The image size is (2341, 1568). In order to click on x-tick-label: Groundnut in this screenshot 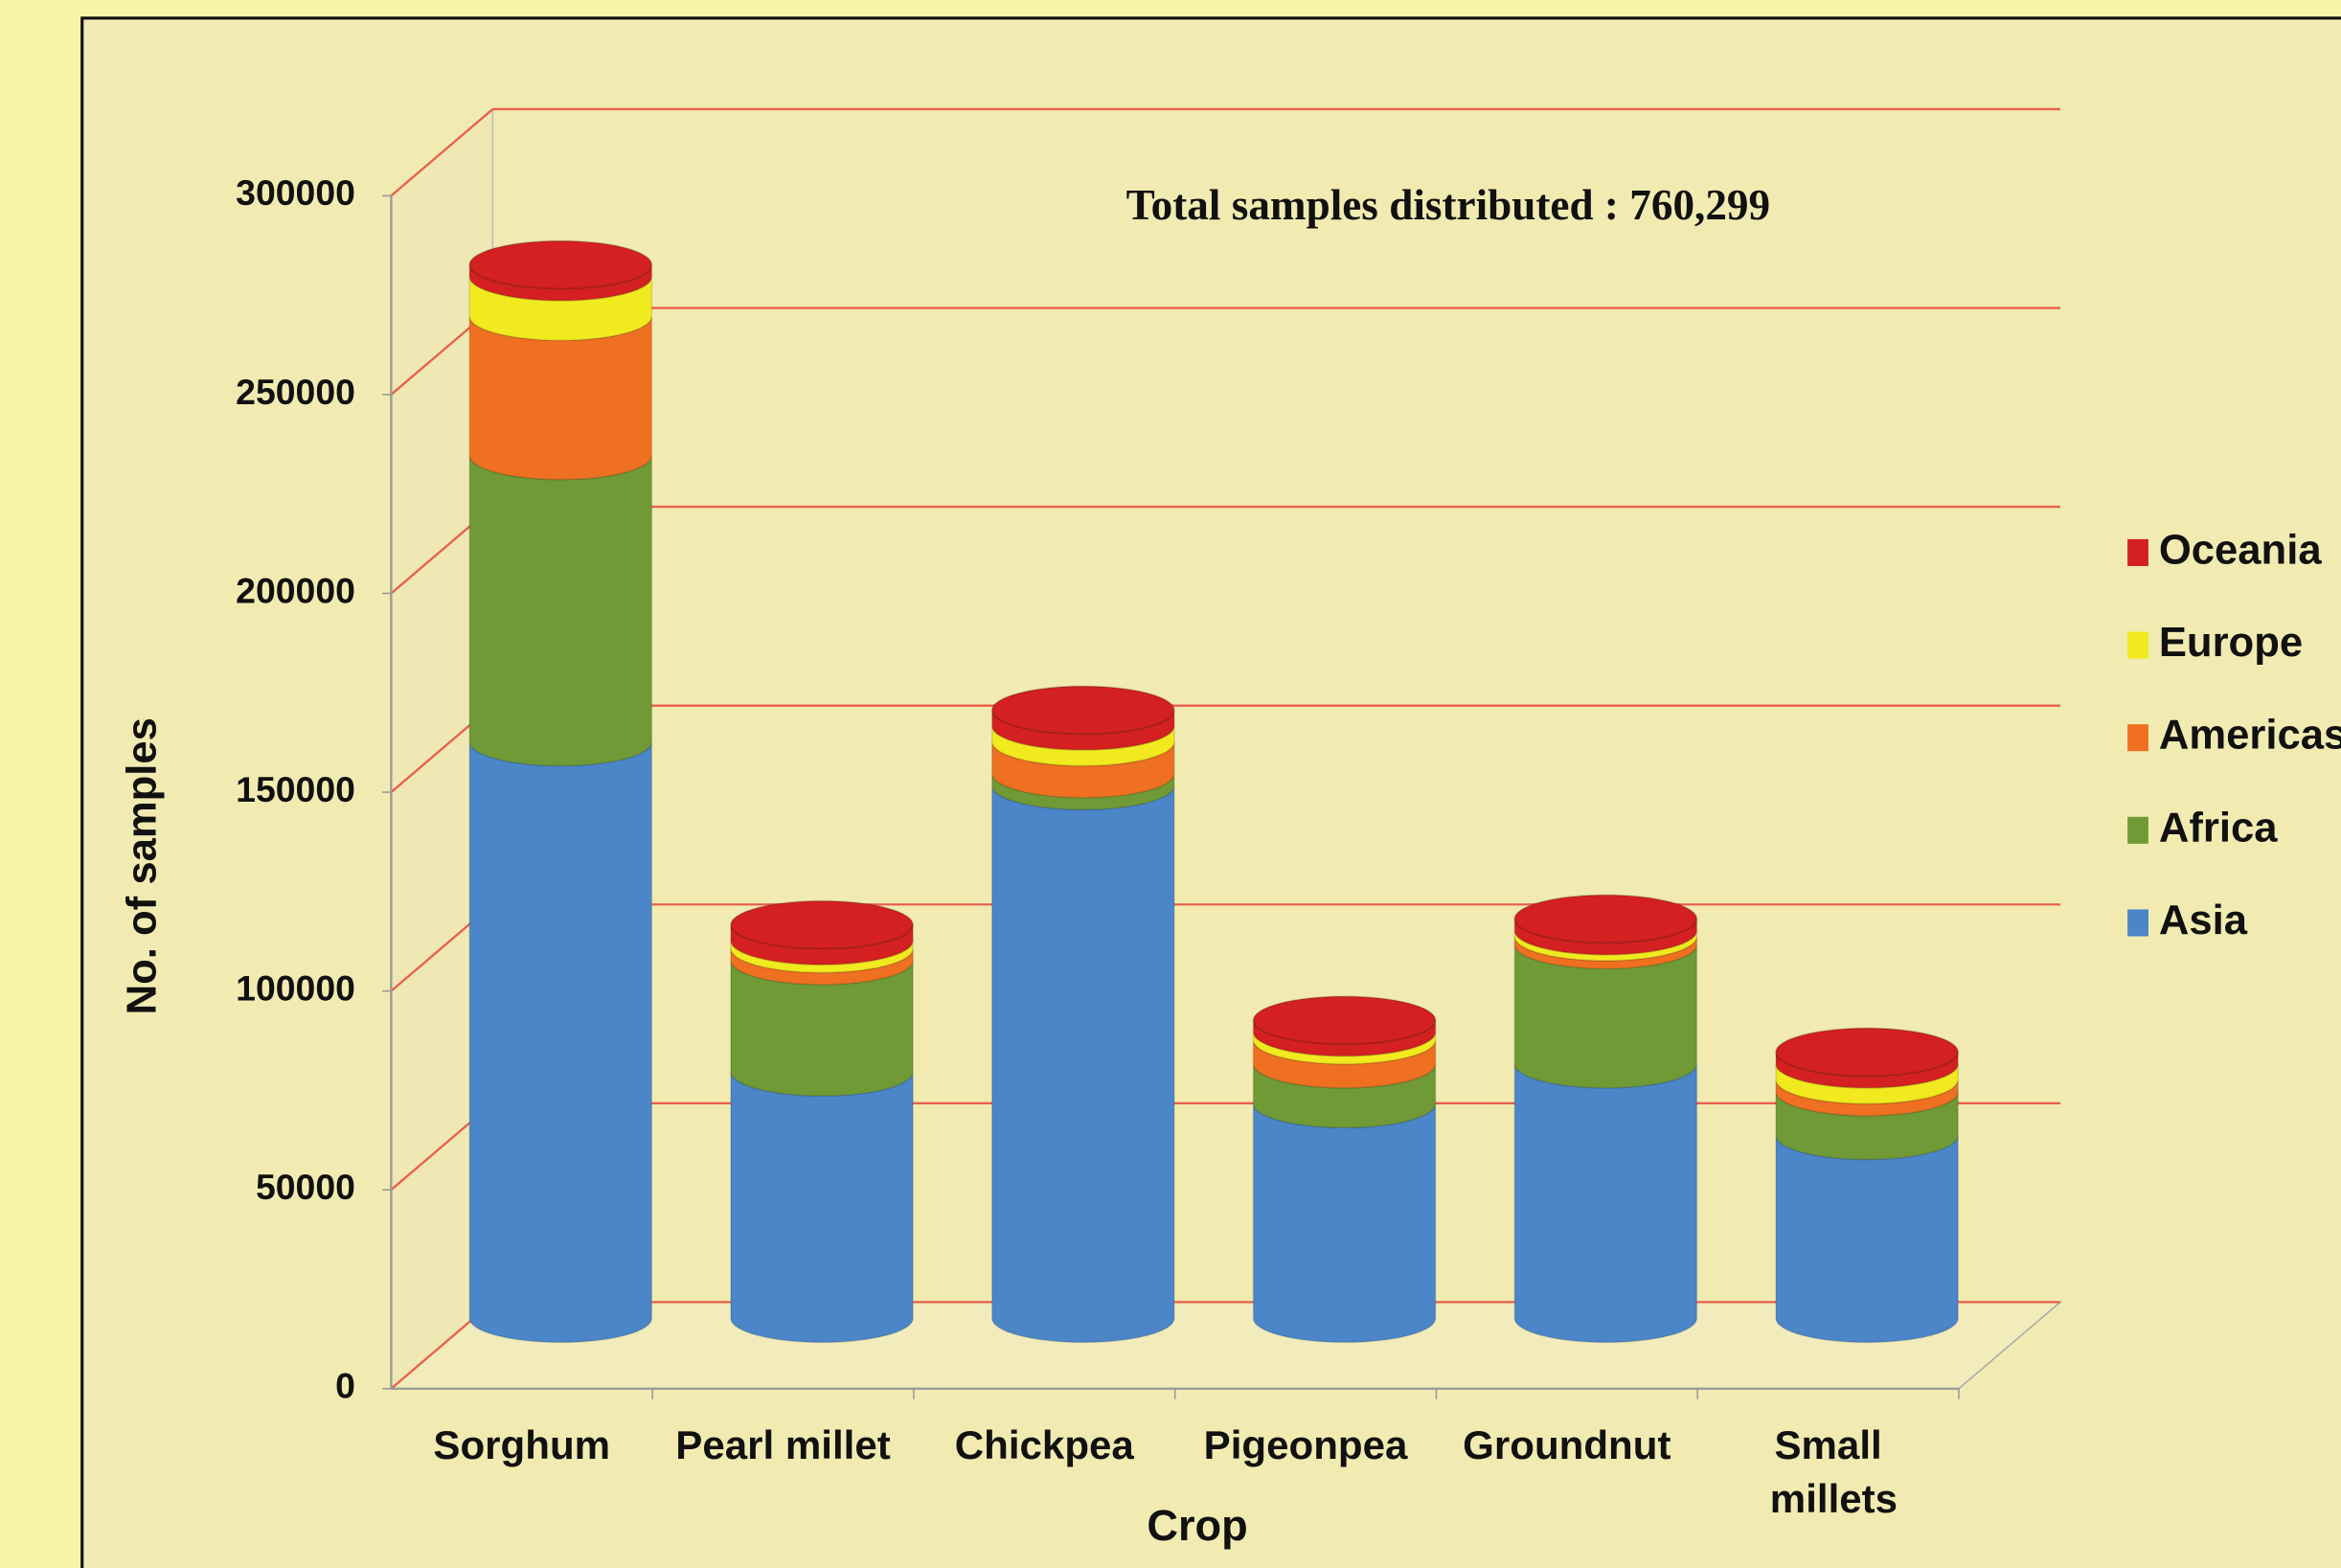, I will do `click(1567, 1445)`.